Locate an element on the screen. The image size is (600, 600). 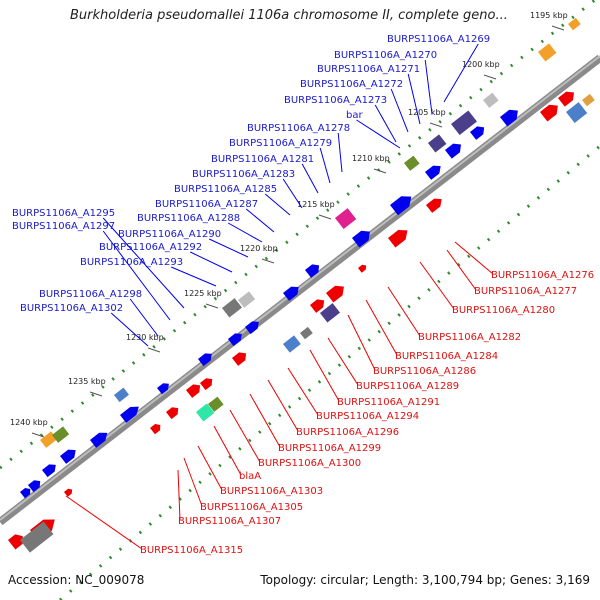
gene-label-burps1106a-a1294: BURPS1106A_A1294 is located at coordinates (367, 416).